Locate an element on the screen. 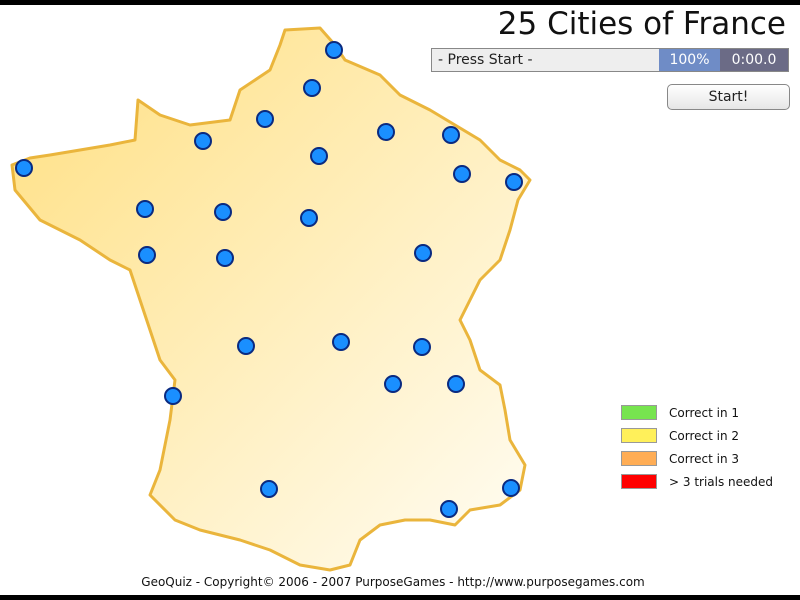  legend-item: > 3 trials needed is located at coordinates (697, 481).